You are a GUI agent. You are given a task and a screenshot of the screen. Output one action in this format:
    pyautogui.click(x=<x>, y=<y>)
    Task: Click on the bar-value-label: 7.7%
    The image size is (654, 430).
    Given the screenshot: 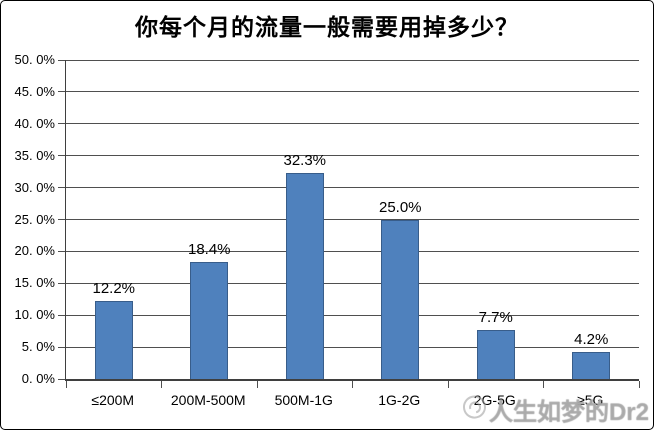 What is the action you would take?
    pyautogui.click(x=495, y=317)
    